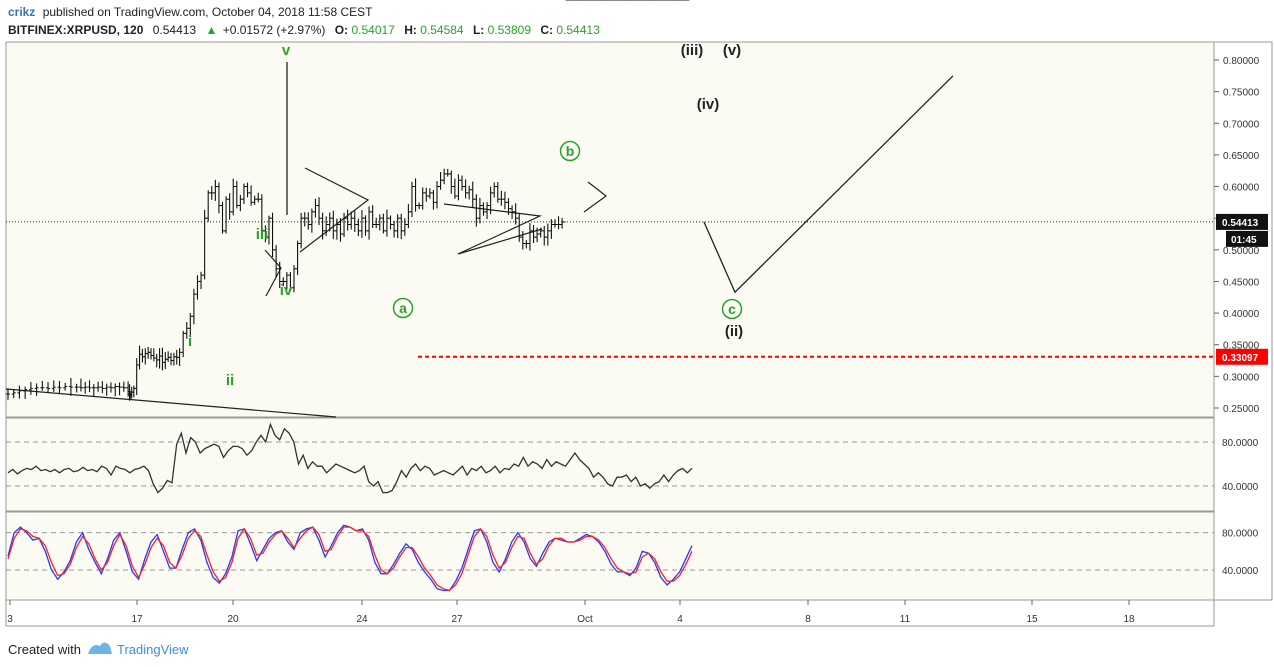 This screenshot has width=1274, height=667. I want to click on wave-label-c: c, so click(732, 309).